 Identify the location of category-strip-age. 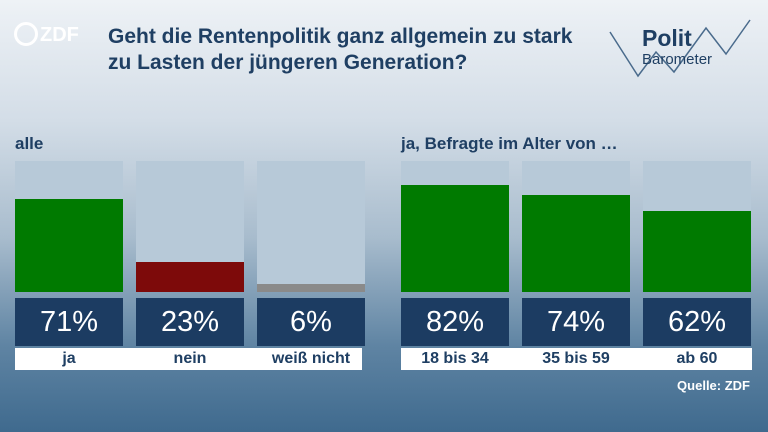
(576, 359).